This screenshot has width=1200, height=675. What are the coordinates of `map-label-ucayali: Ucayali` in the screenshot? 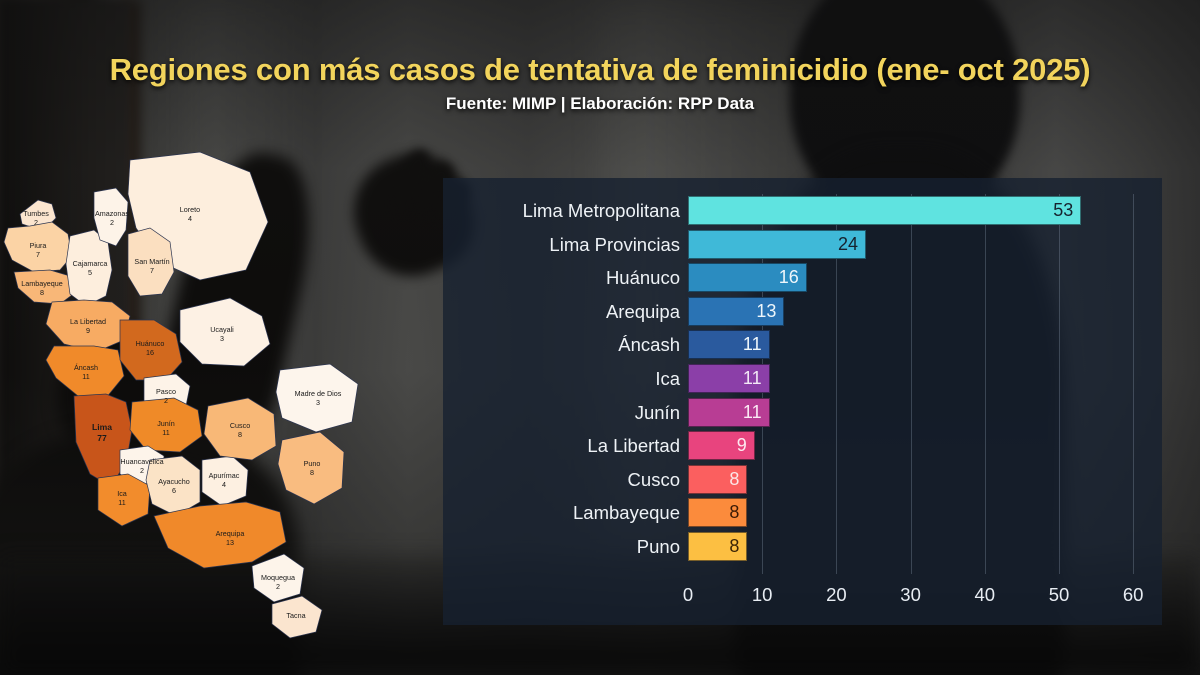 It's located at (222, 329).